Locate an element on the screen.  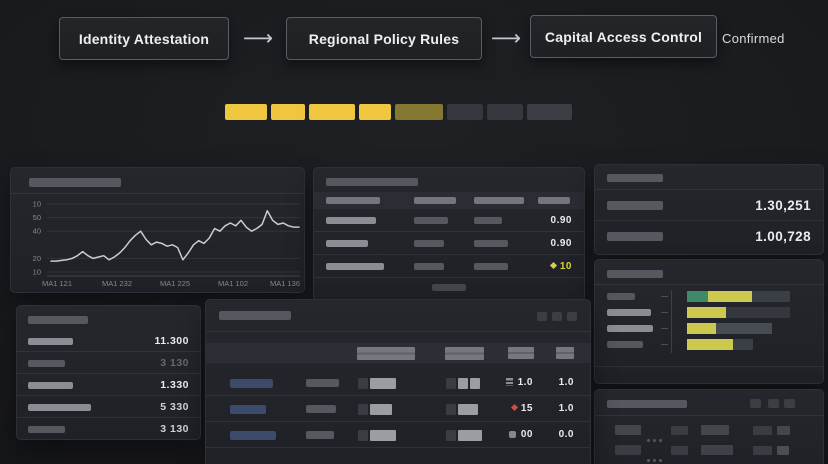
lock-icon is located at coordinates (512, 434).